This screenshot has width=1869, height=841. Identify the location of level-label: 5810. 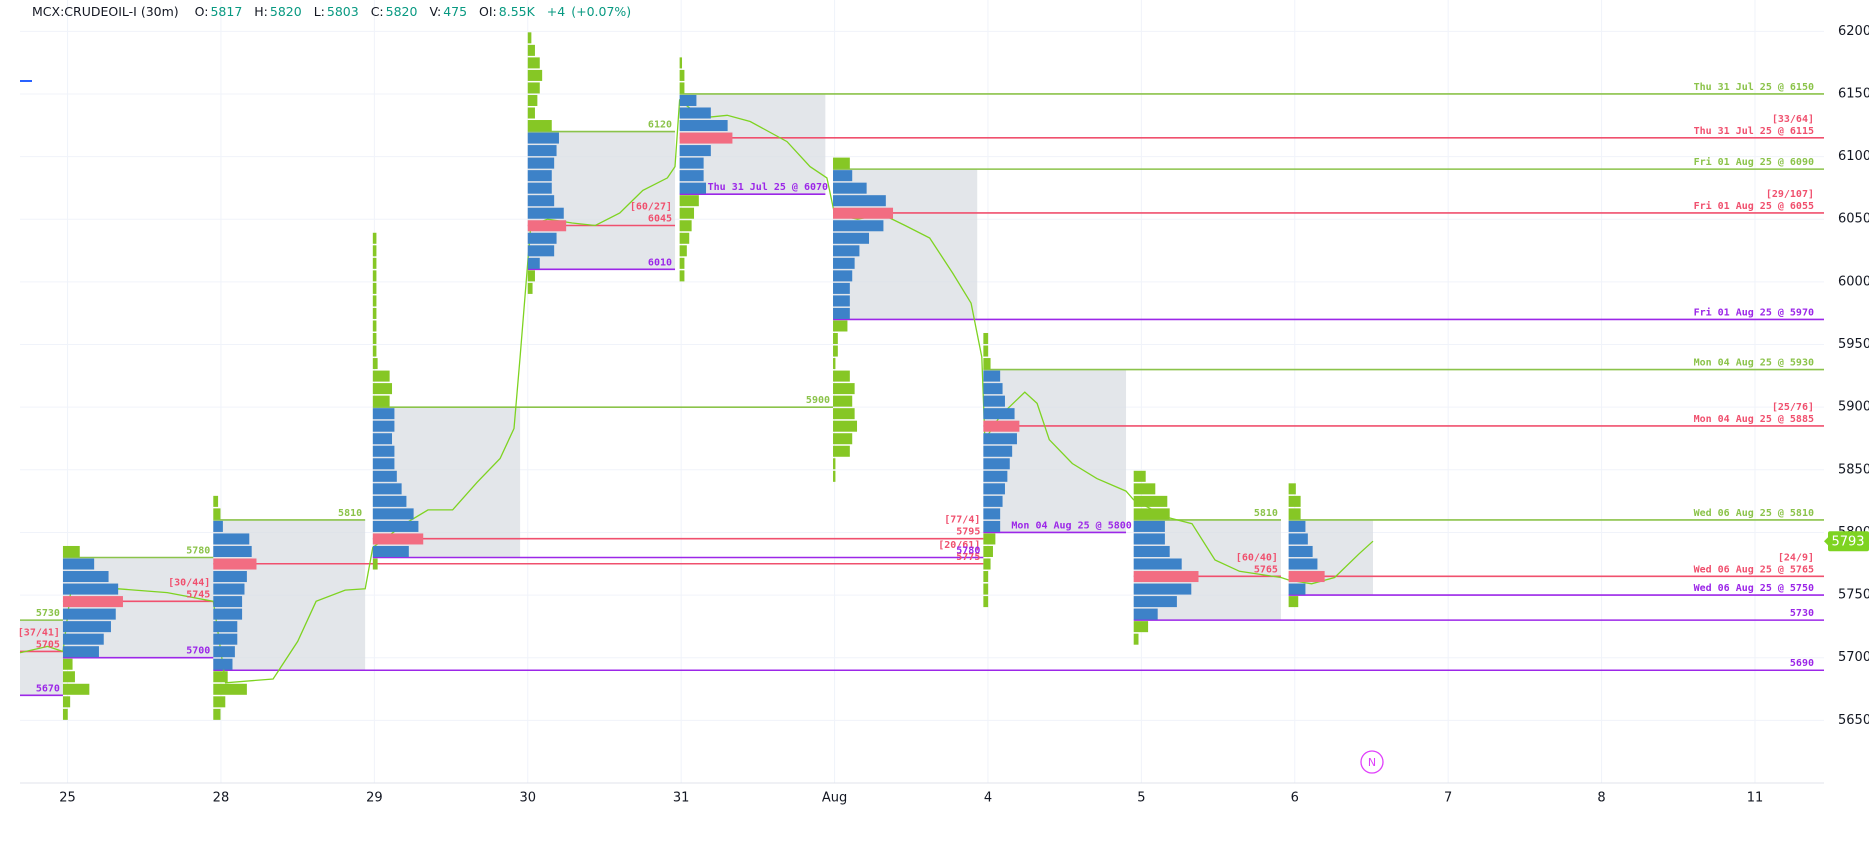
(1266, 513).